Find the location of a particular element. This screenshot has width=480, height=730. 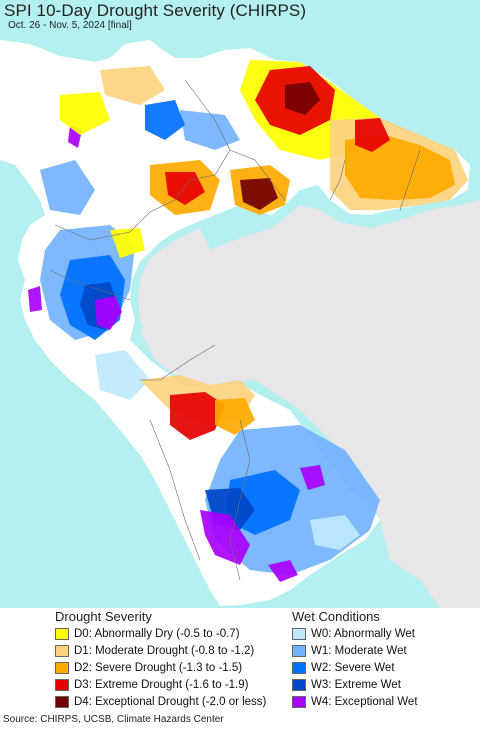

legend-label-w2: W2: Severe Wet is located at coordinates (353, 668).